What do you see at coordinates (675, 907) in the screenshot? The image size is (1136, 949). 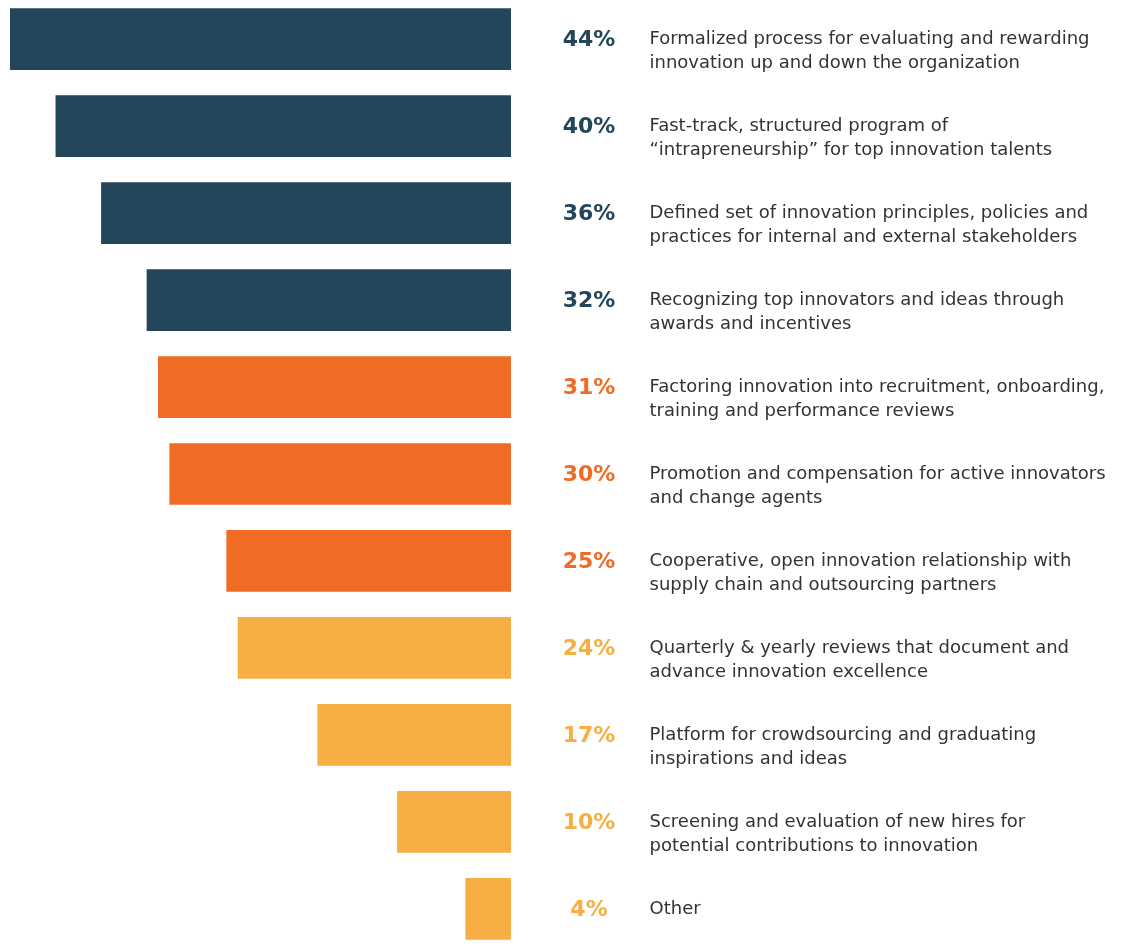 I see `y-tick-label: Other` at bounding box center [675, 907].